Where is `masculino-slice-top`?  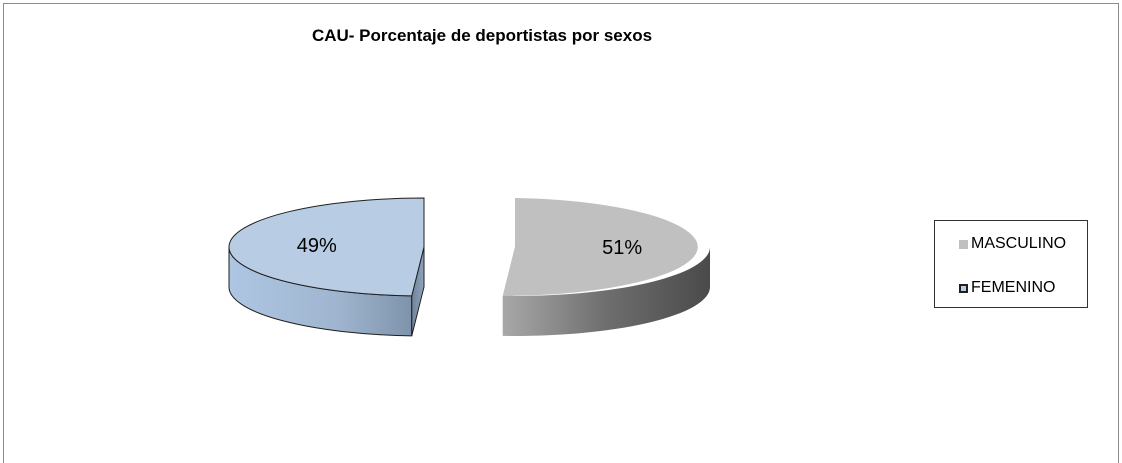 masculino-slice-top is located at coordinates (600, 247).